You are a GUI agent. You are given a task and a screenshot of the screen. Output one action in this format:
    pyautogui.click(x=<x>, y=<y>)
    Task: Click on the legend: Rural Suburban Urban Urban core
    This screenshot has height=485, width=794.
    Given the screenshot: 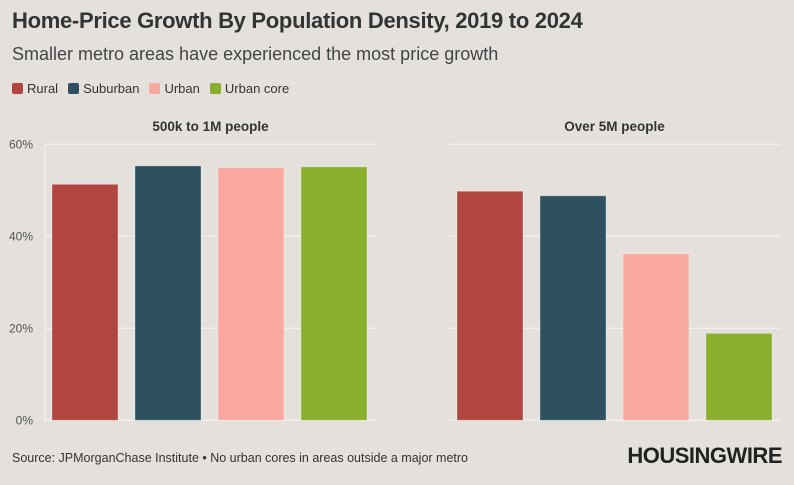 What is the action you would take?
    pyautogui.click(x=150, y=88)
    